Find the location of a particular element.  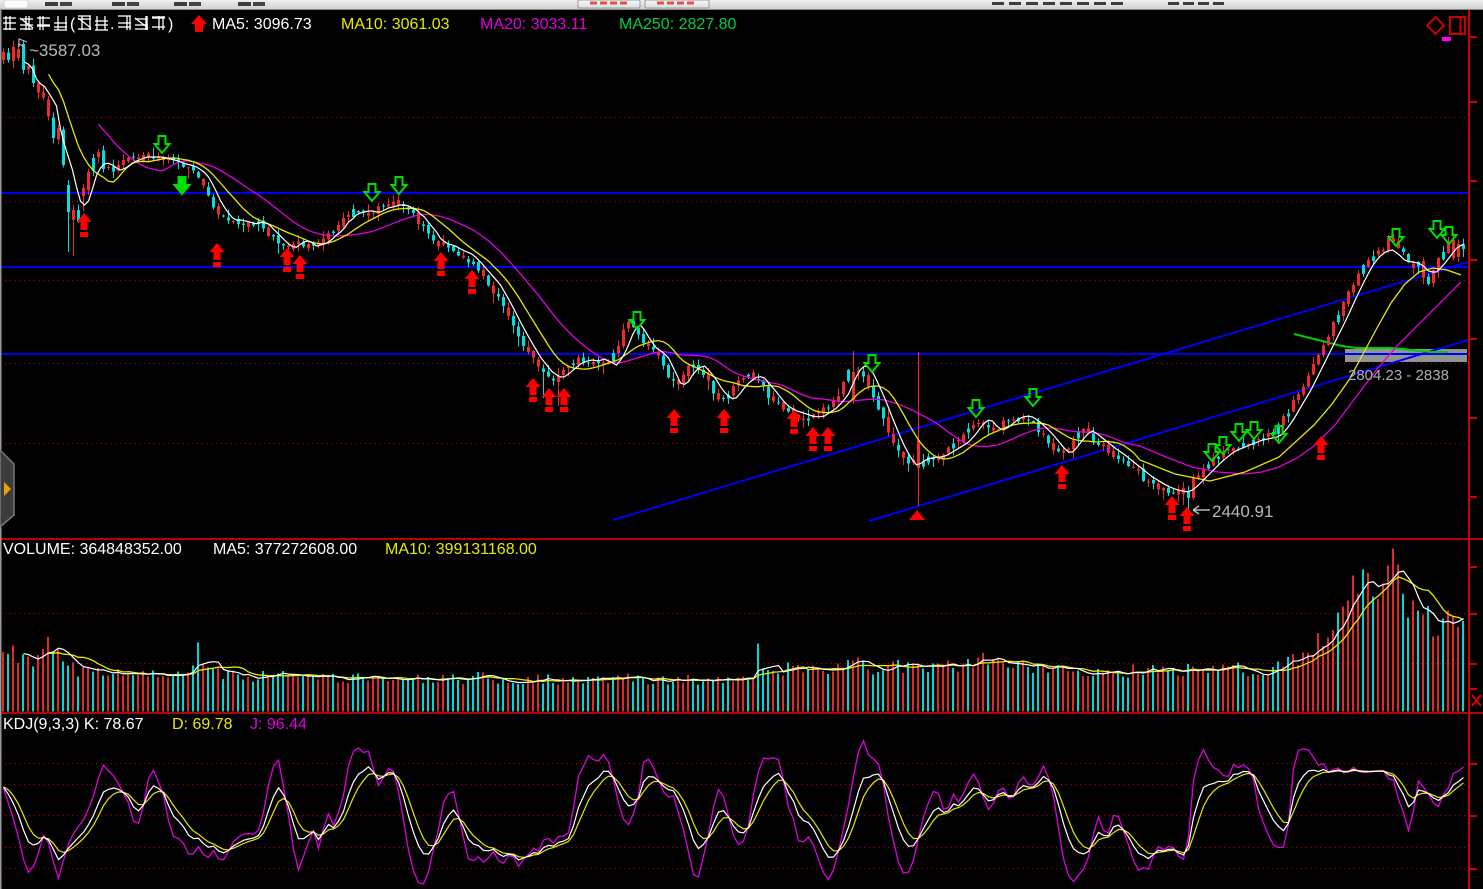

svg-text: MA250: 2827.80 is located at coordinates (678, 24).